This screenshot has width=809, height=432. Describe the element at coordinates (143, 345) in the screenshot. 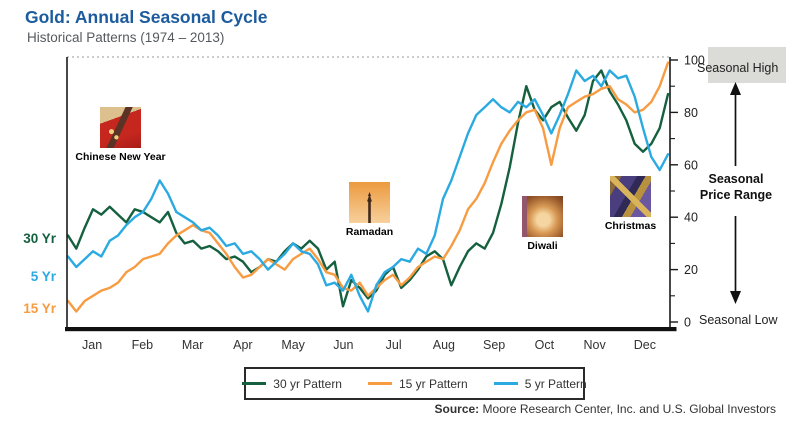

I see `x-tick-label: Feb` at that location.